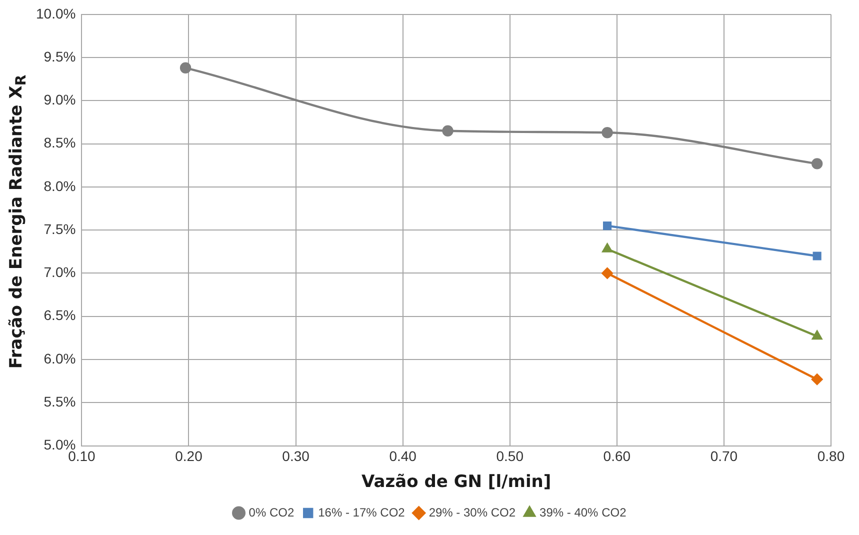  What do you see at coordinates (362, 512) in the screenshot?
I see `legend-label: 16% - 17% CO2` at bounding box center [362, 512].